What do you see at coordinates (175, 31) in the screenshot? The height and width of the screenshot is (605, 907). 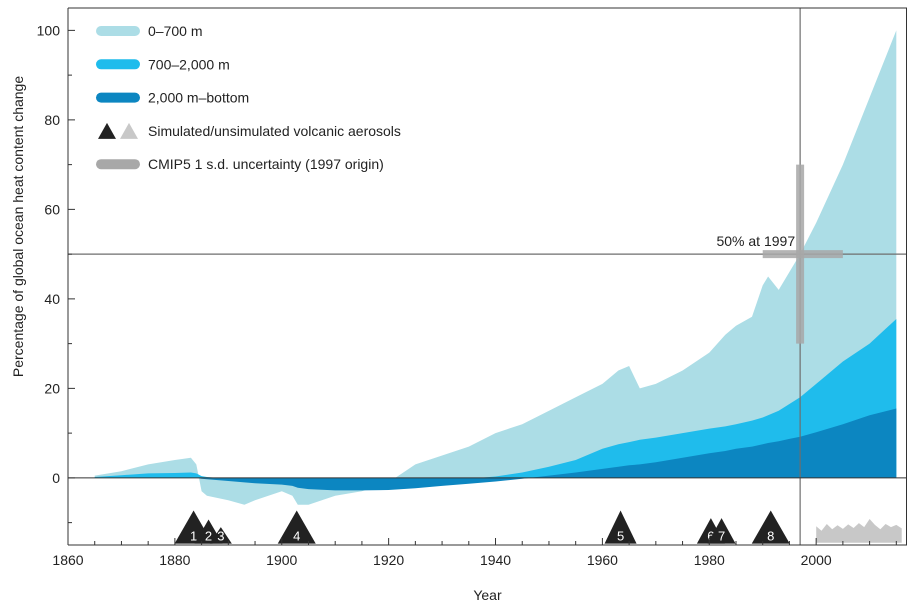 I see `legend-label-0-700-m: 0–700 m` at bounding box center [175, 31].